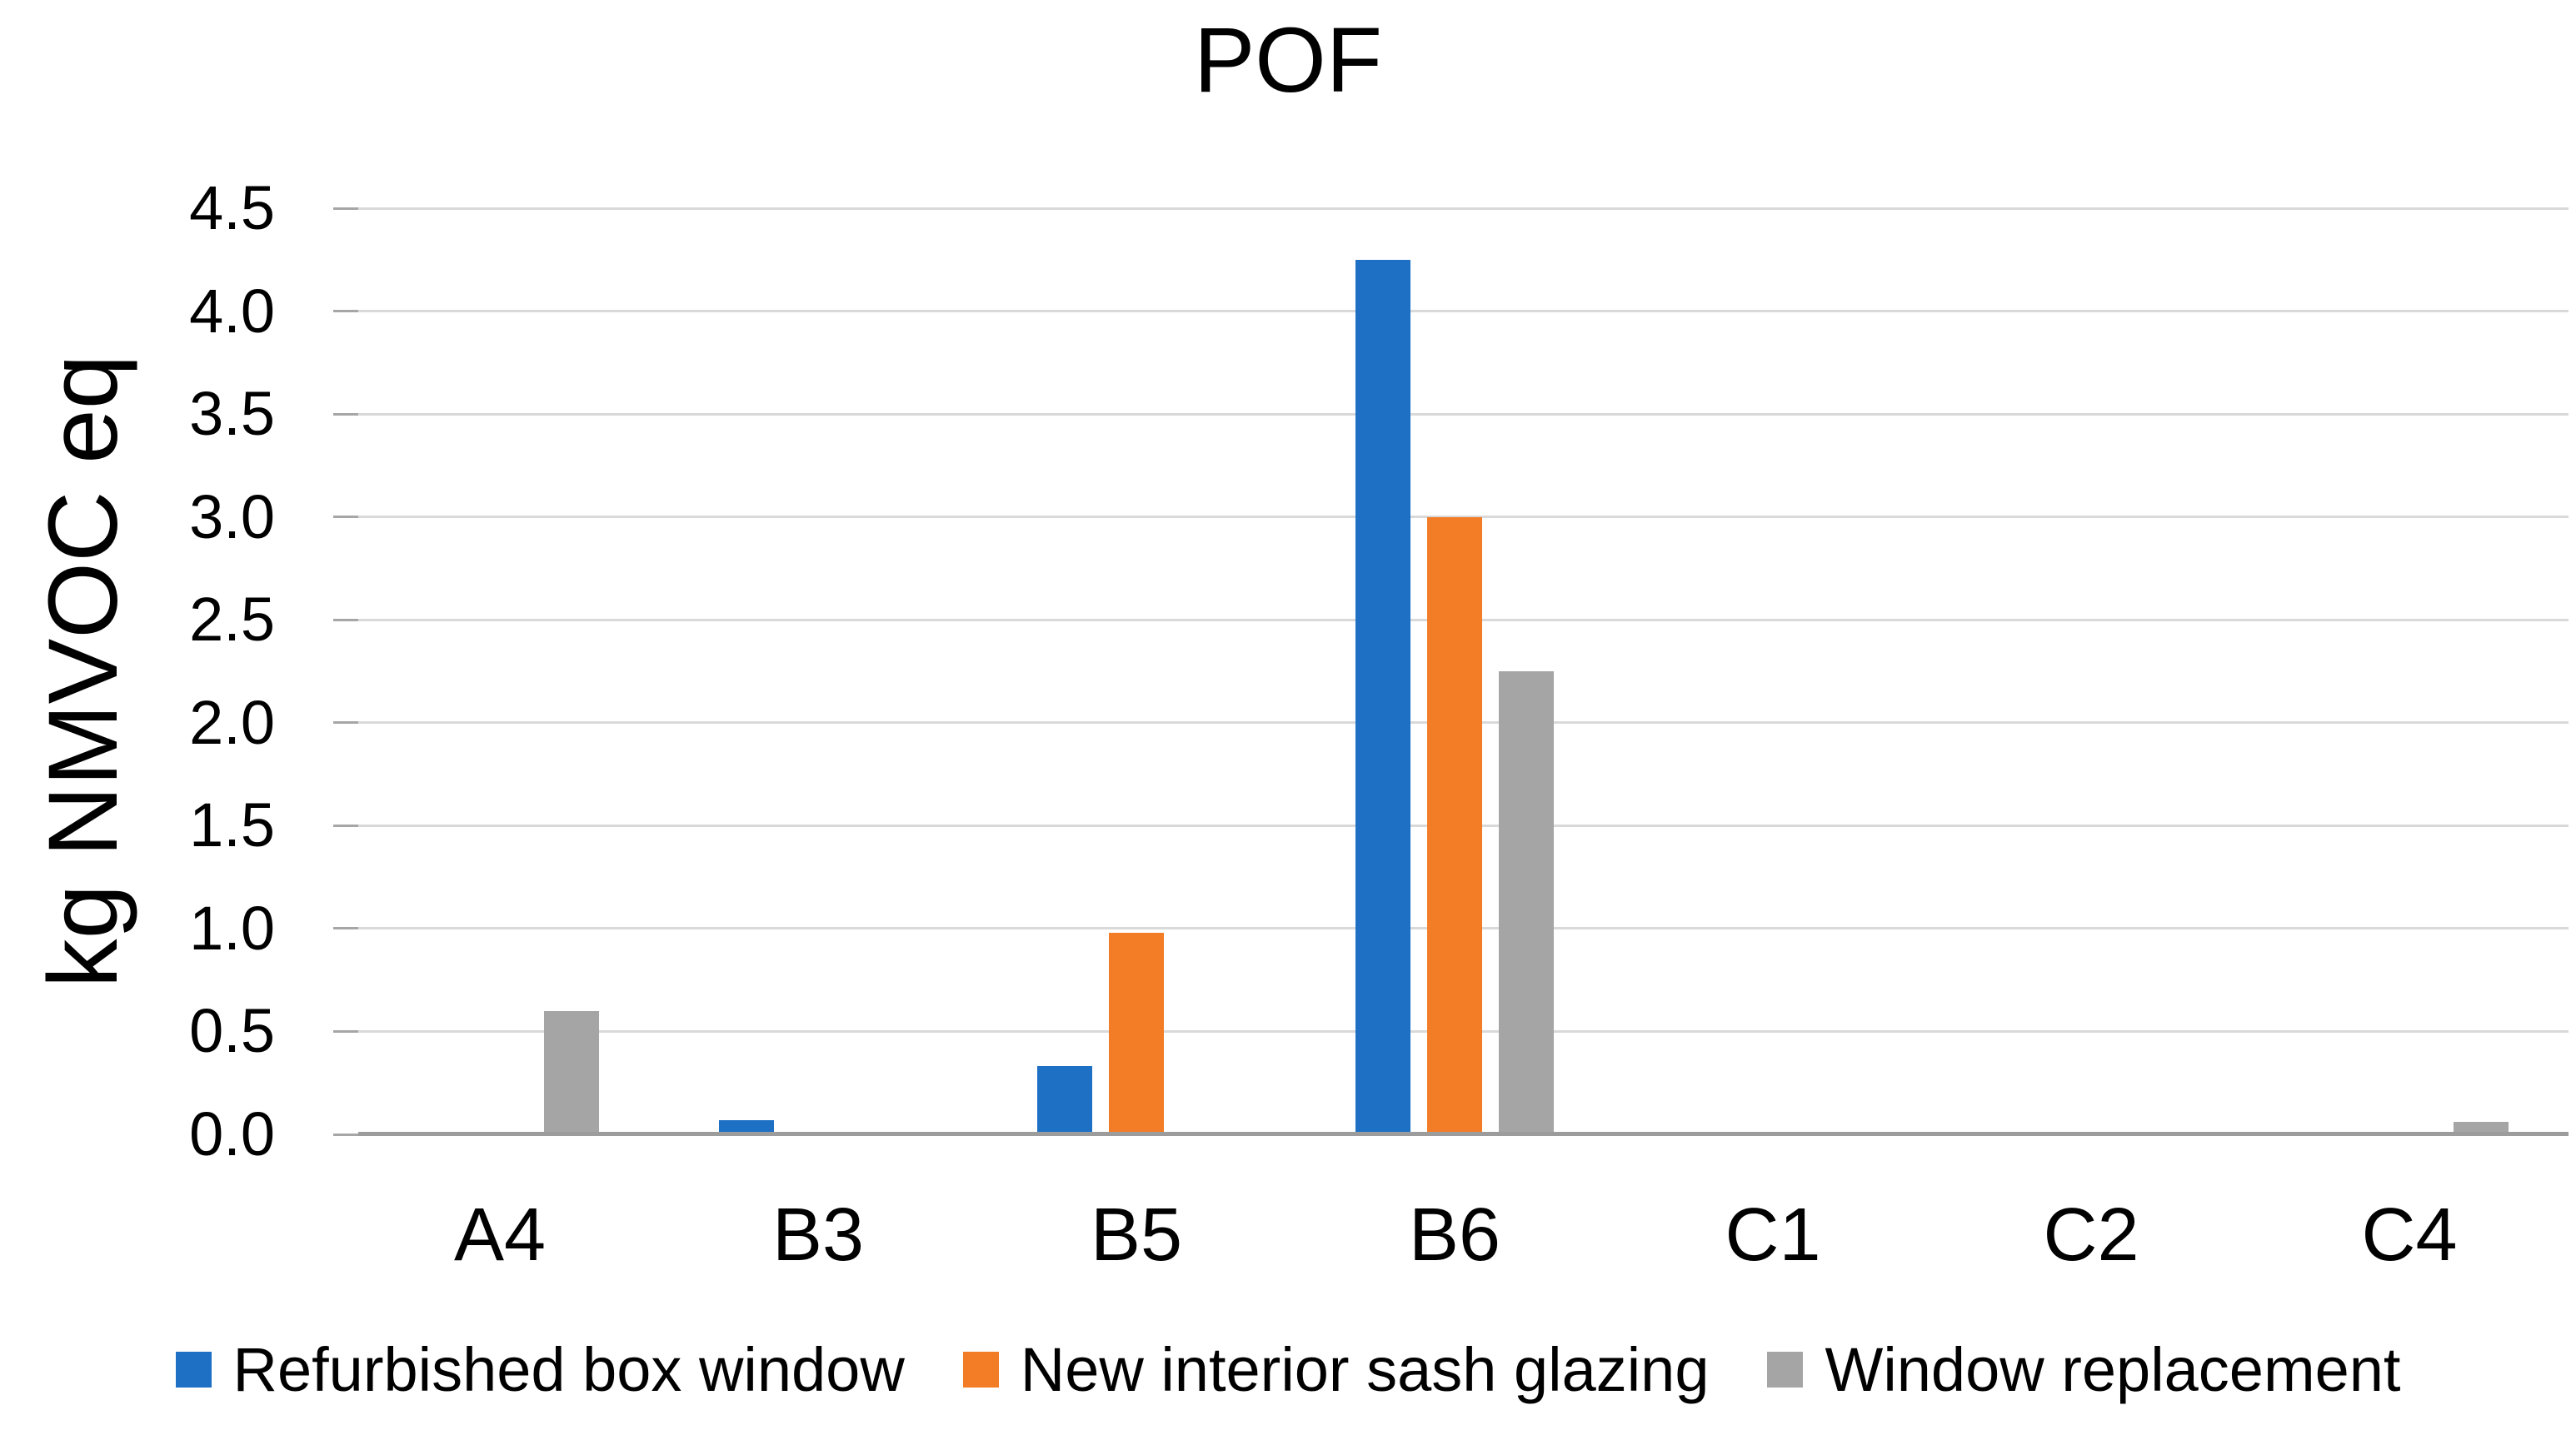 This screenshot has width=2576, height=1440. What do you see at coordinates (1454, 1235) in the screenshot?
I see `x-category-label: B6` at bounding box center [1454, 1235].